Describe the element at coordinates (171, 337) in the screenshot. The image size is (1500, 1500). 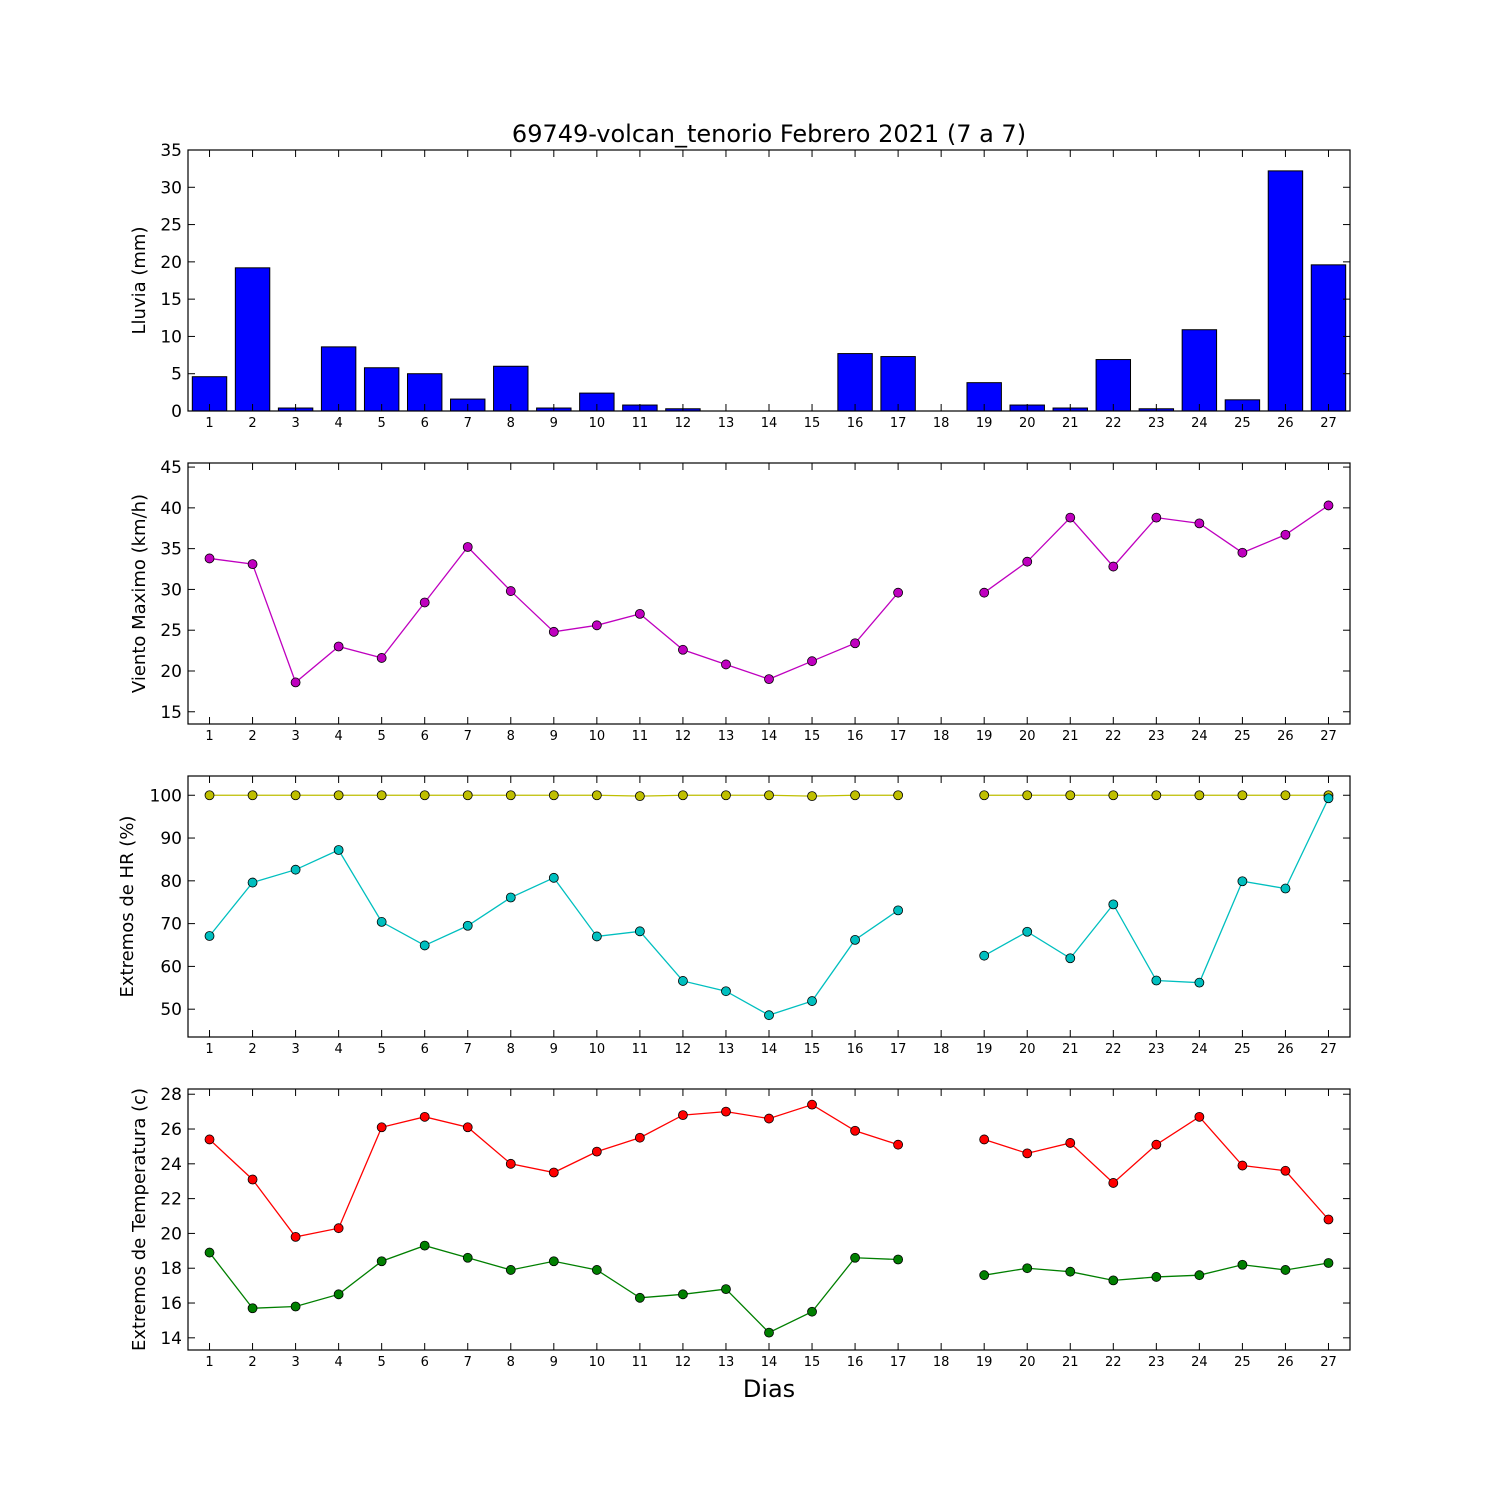
I see `y-tick-label: 10` at that location.